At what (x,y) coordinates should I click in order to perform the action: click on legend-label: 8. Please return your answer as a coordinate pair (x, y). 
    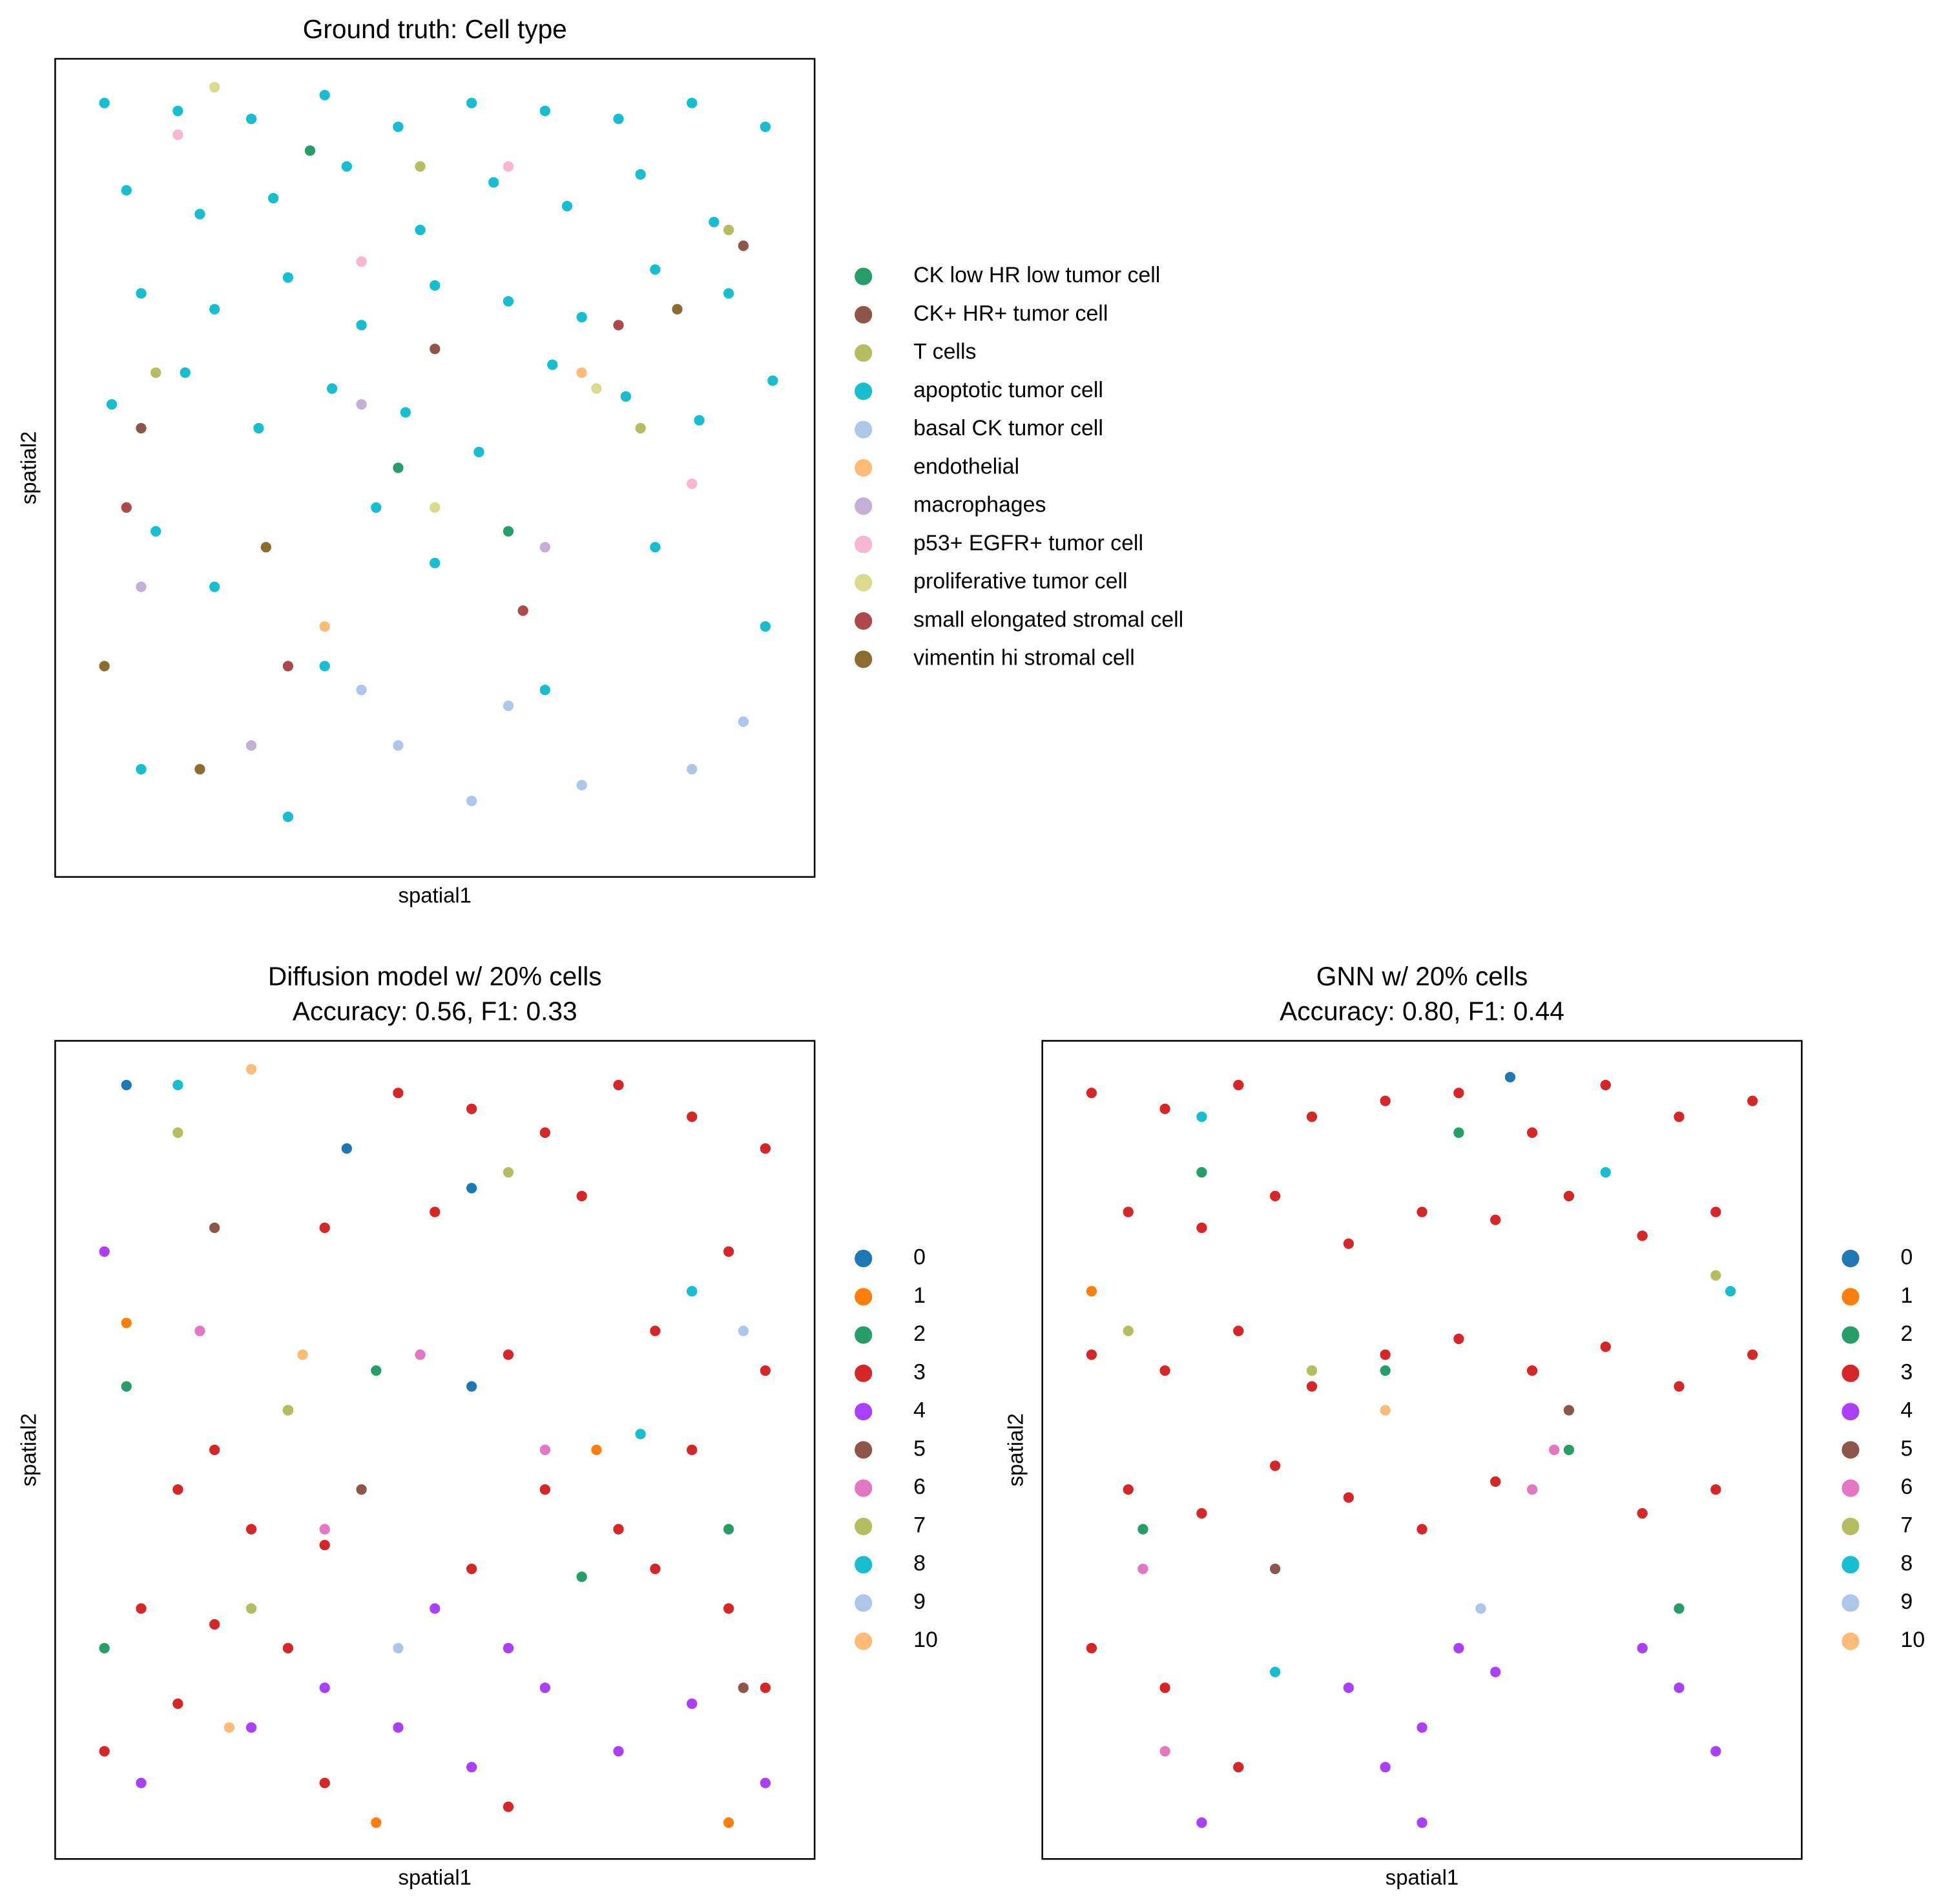
    Looking at the image, I should click on (919, 1563).